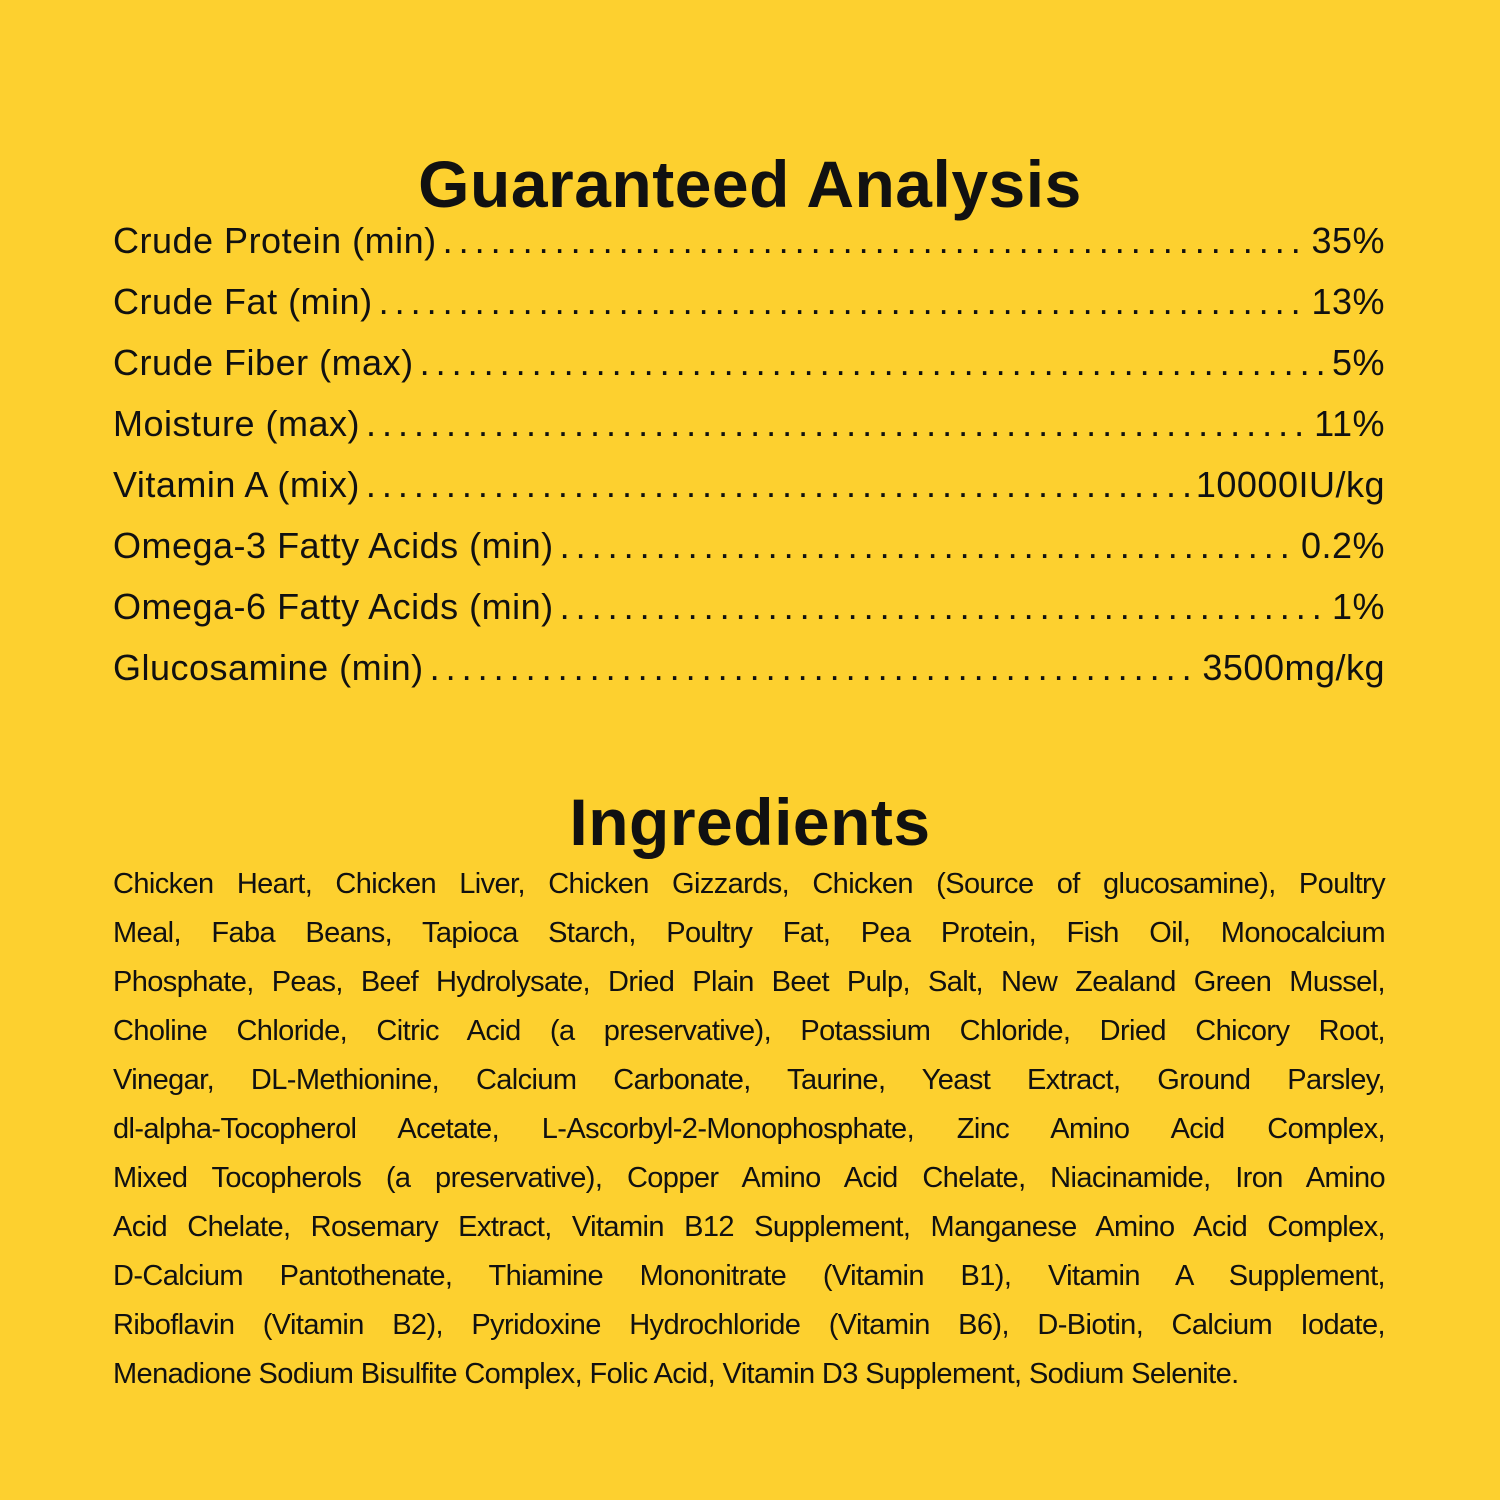 Image resolution: width=1500 pixels, height=1500 pixels. I want to click on nutrient-label: Omega-6 Fatty Acids (min), so click(333, 606).